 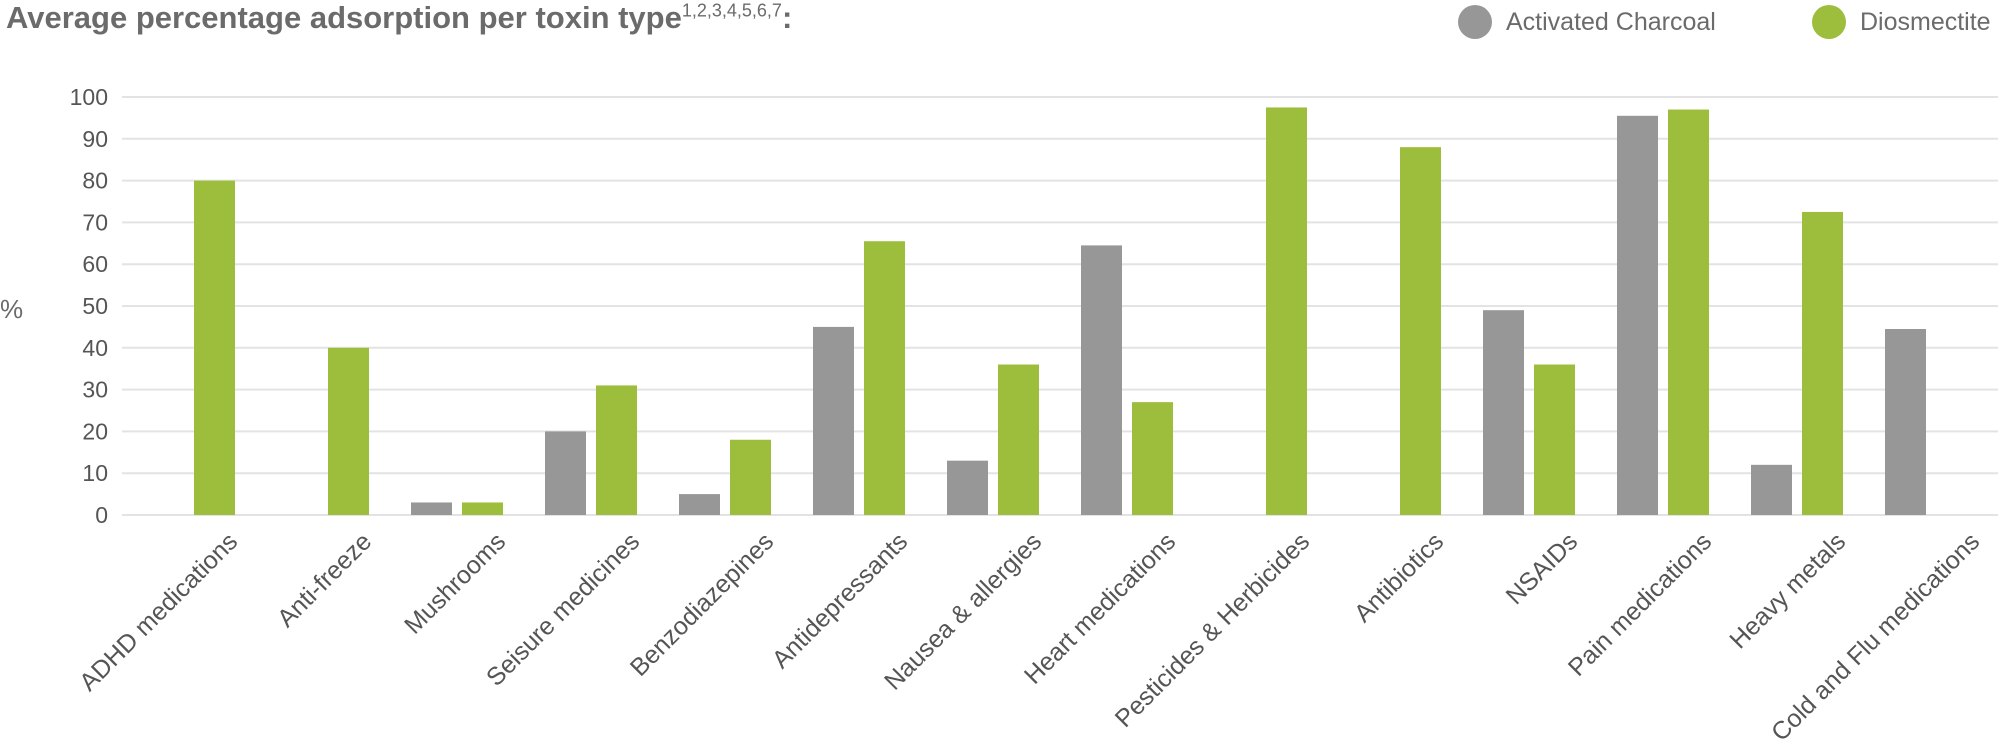 What do you see at coordinates (1611, 21) in the screenshot?
I see `legend-label-activated-charcoal: Activated Charcoal` at bounding box center [1611, 21].